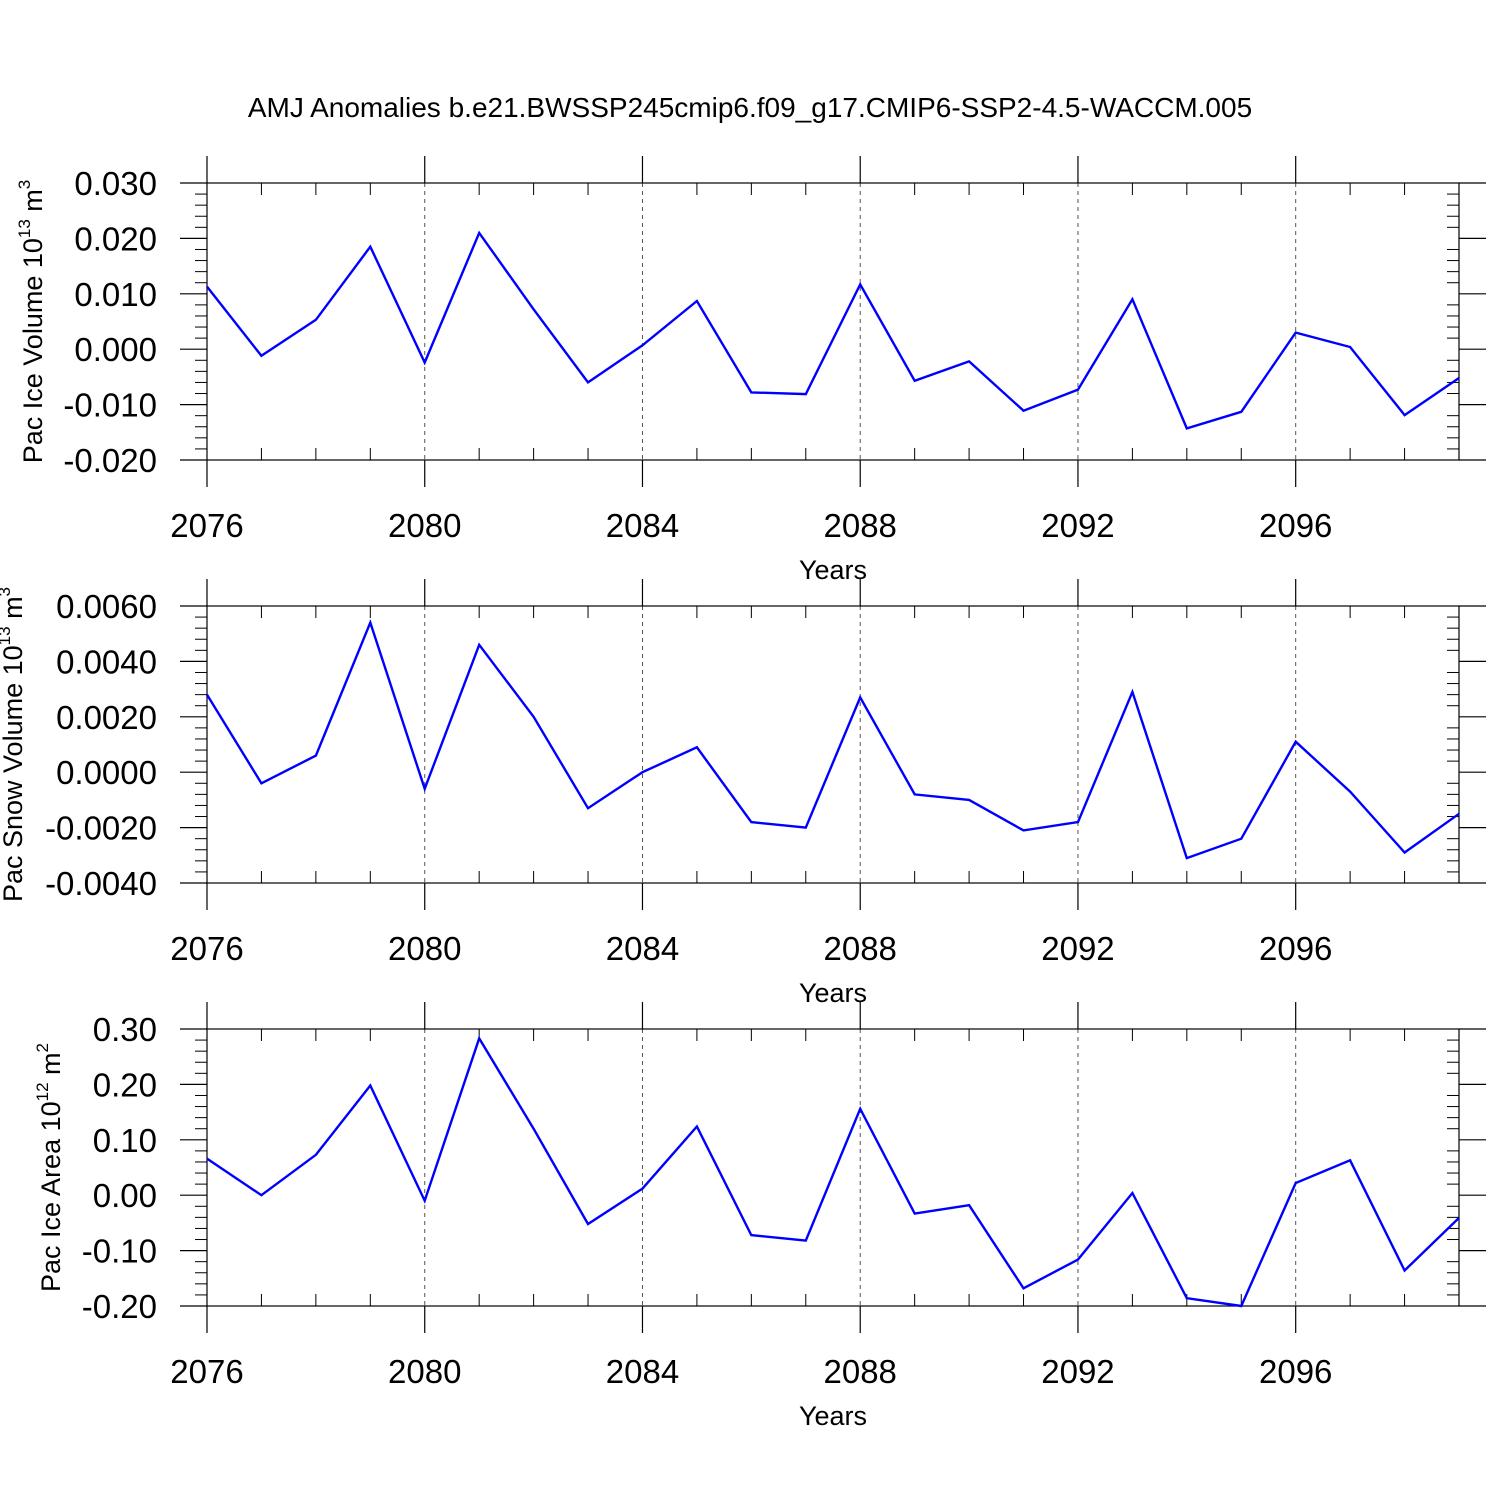  Describe the element at coordinates (110, 405) in the screenshot. I see `y-tick-label: -0.010` at that location.